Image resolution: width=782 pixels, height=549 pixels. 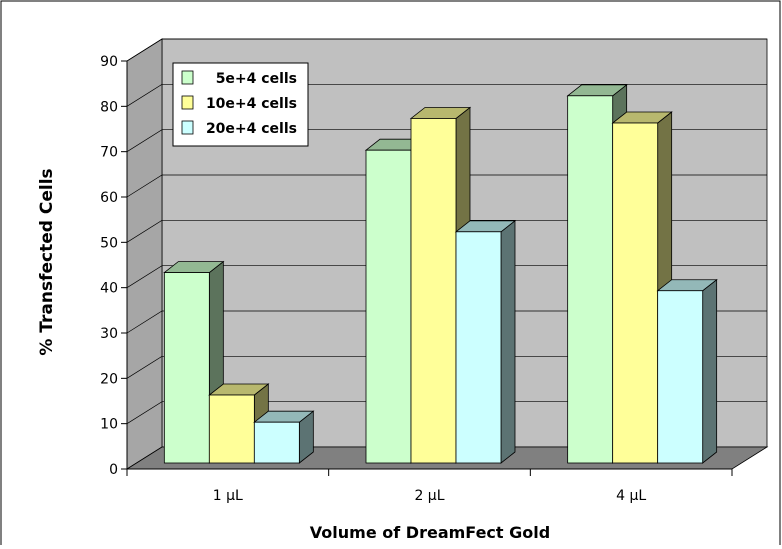 What do you see at coordinates (109, 289) in the screenshot?
I see `y-tick-label: 40` at bounding box center [109, 289].